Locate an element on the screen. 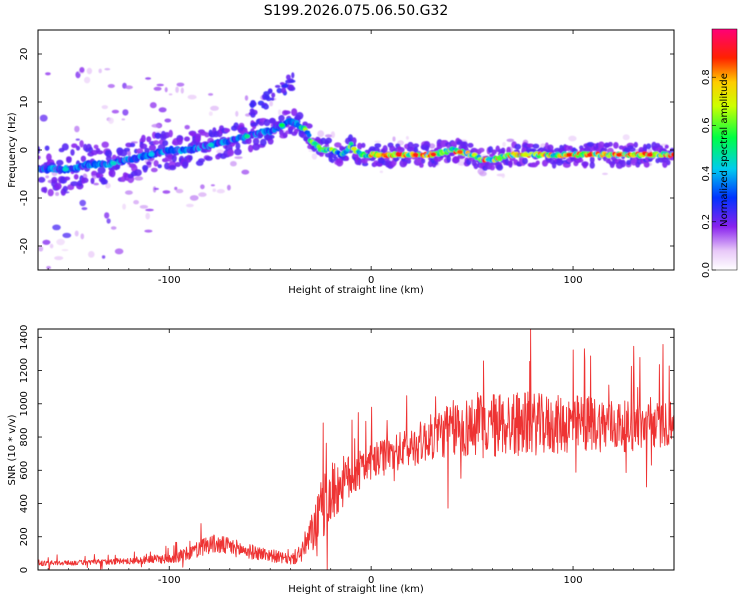  spectrogram-ytick-label: 10 is located at coordinates (24, 102).